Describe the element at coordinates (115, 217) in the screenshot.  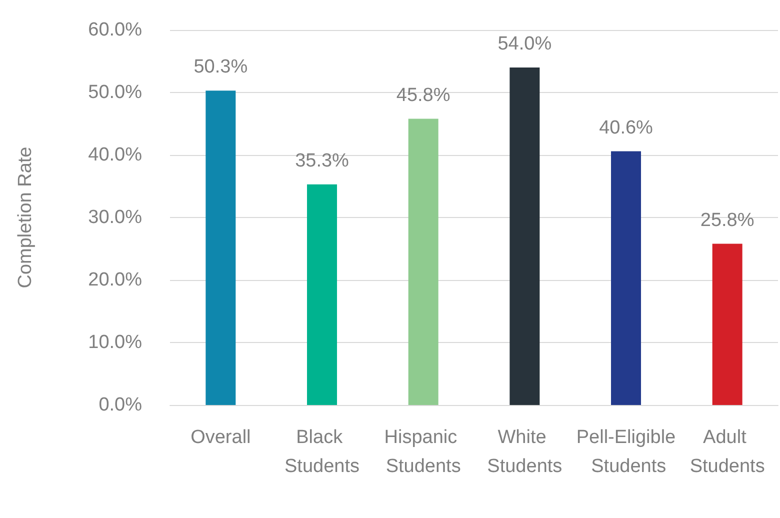
I see `y-tick-label: 30.0%` at that location.